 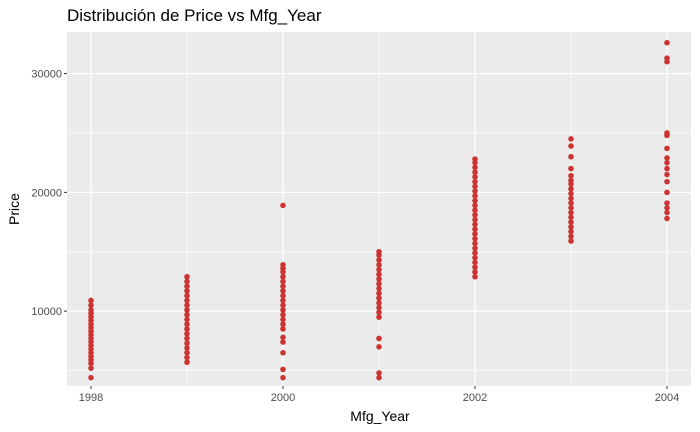 What do you see at coordinates (14, 209) in the screenshot?
I see `y-axis-title: Price` at bounding box center [14, 209].